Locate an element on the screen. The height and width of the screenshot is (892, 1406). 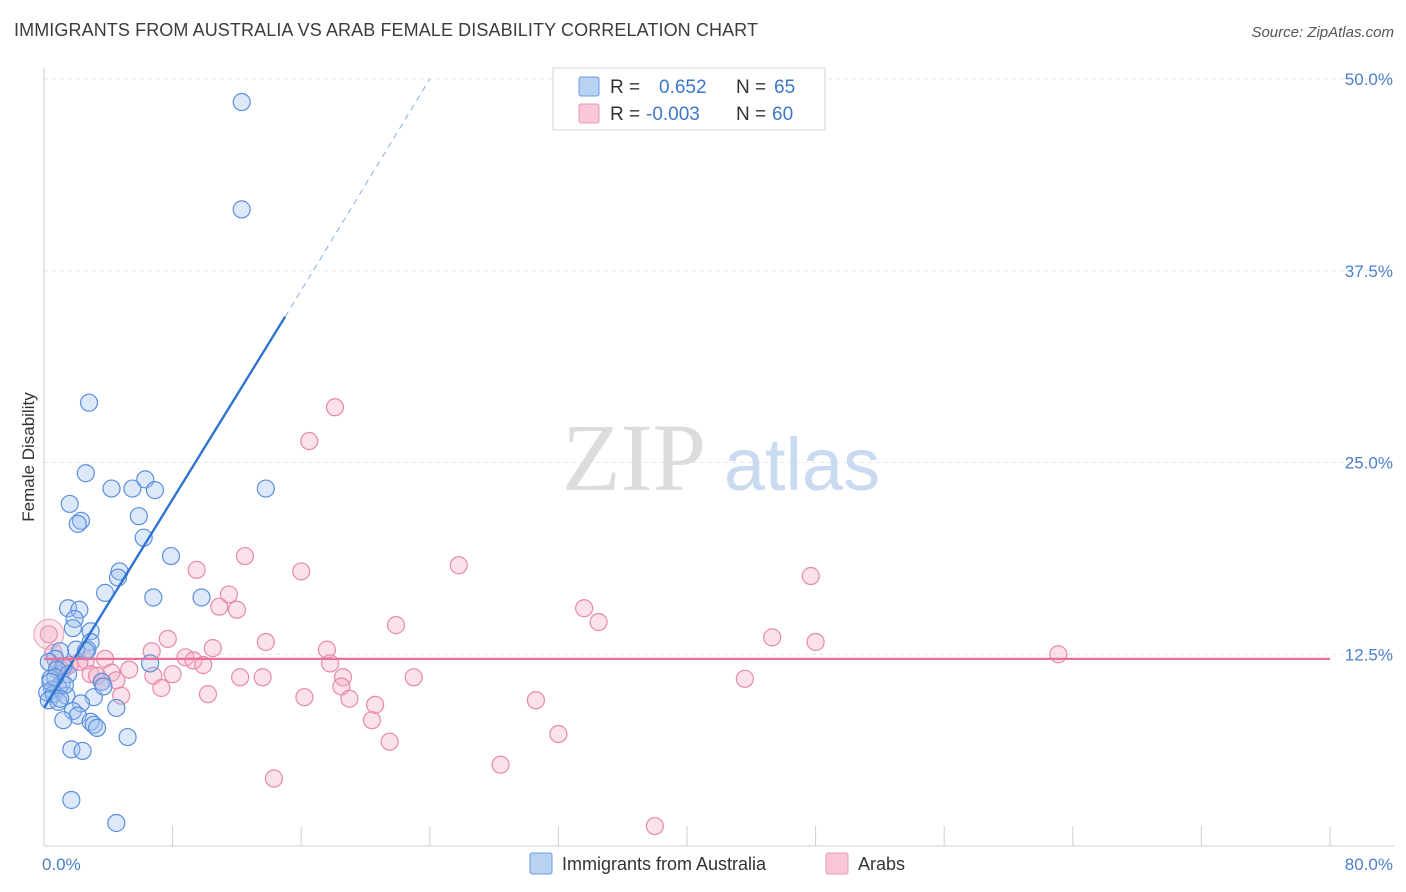
trend-line-australia is located at coordinates (164, 512).